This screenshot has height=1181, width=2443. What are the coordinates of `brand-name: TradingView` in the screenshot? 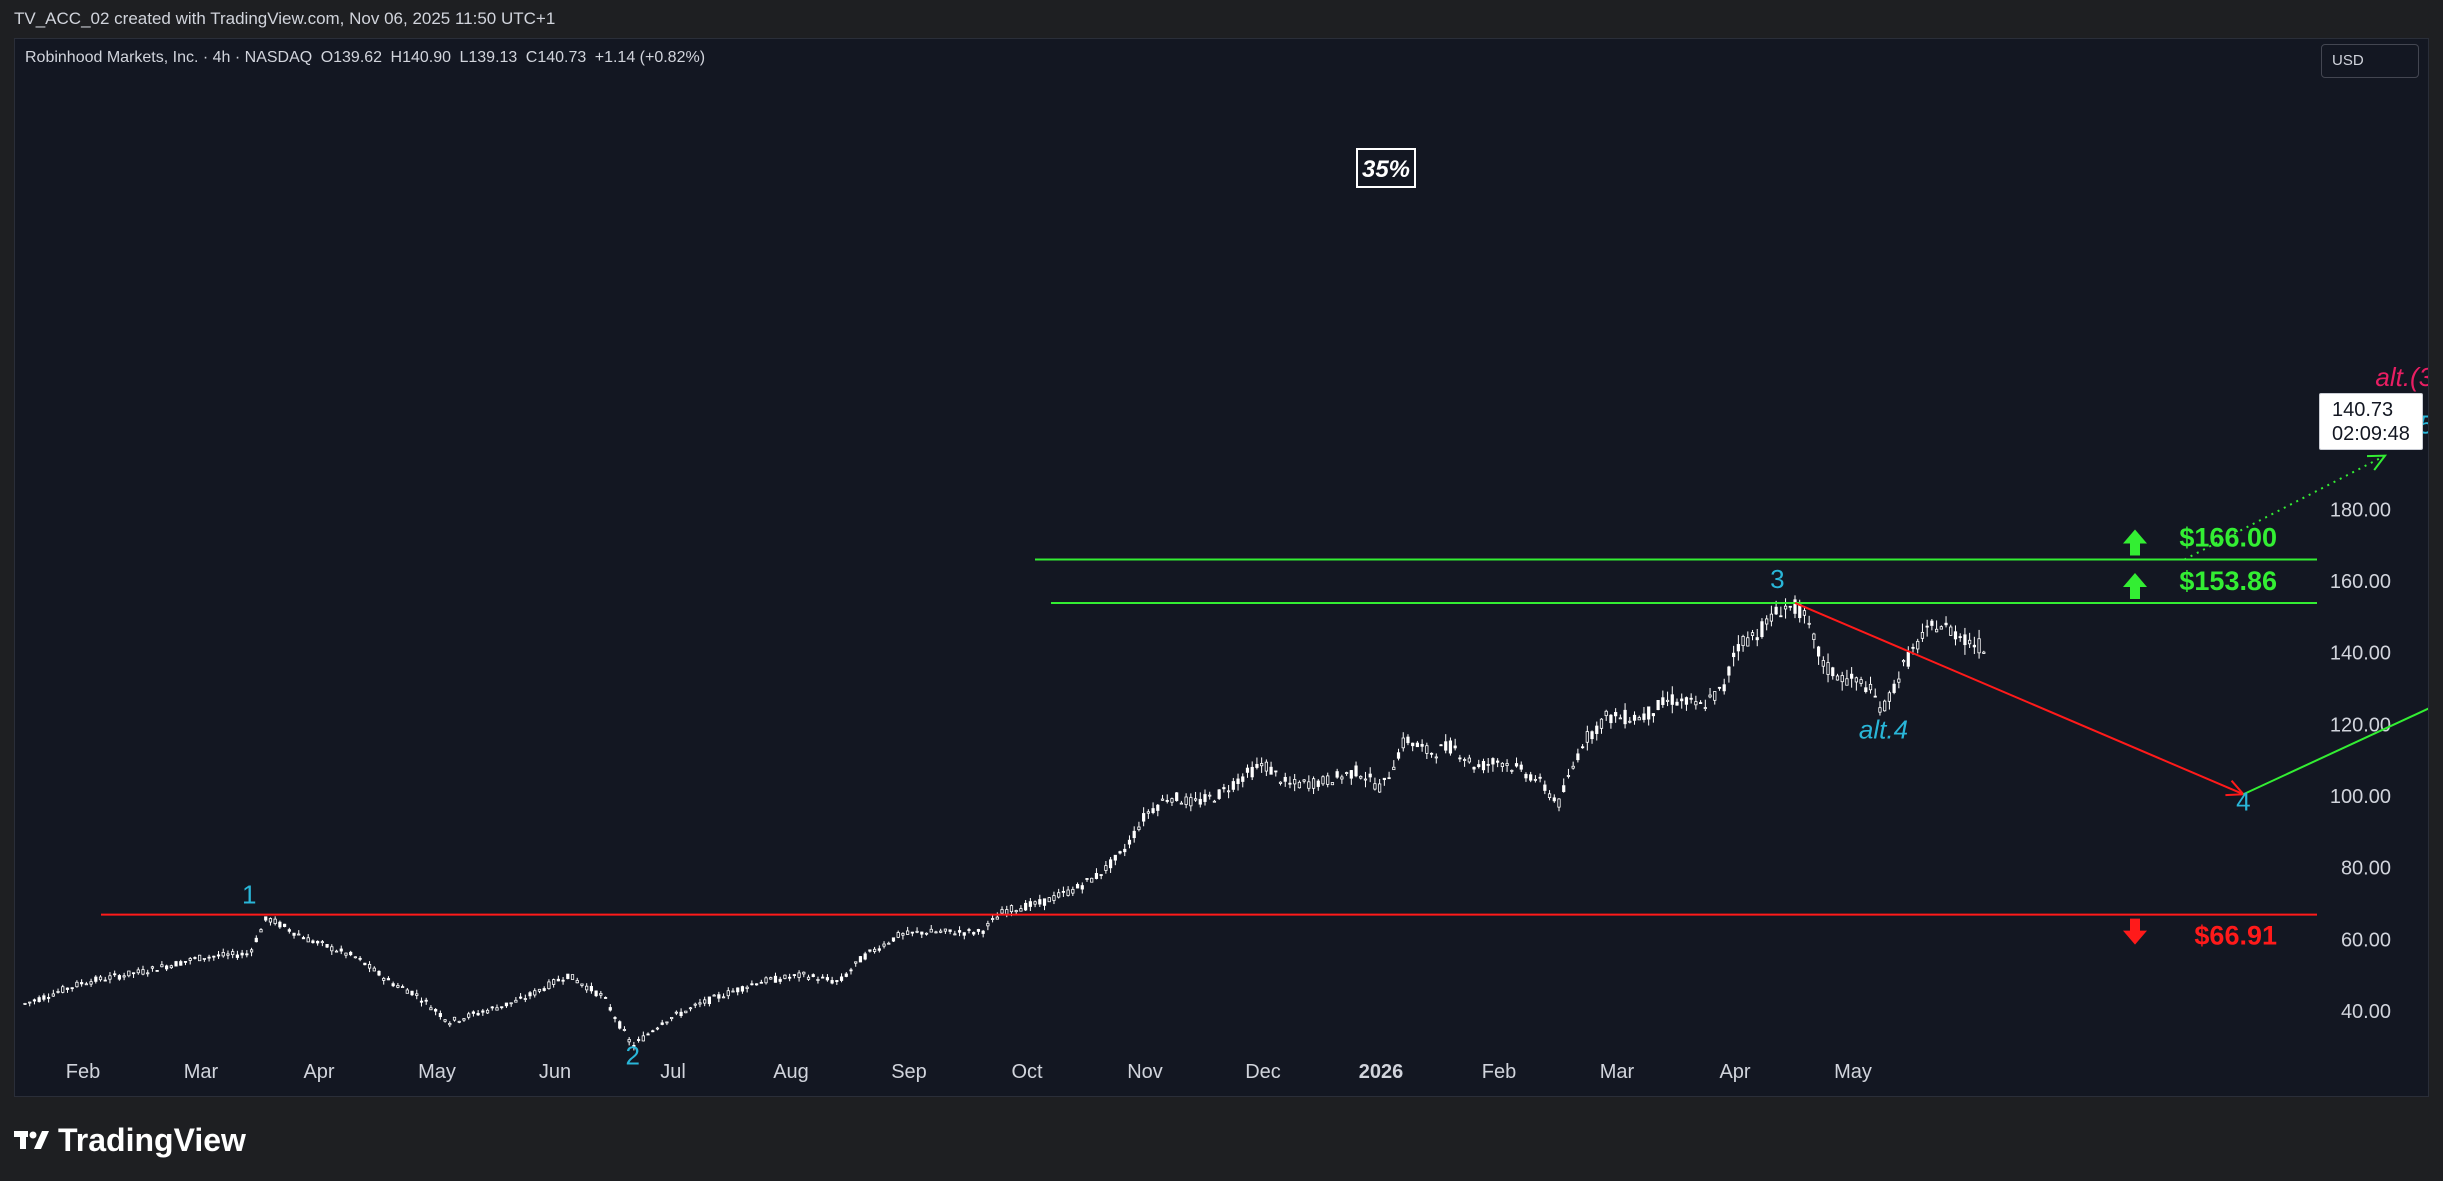 It's located at (152, 1139).